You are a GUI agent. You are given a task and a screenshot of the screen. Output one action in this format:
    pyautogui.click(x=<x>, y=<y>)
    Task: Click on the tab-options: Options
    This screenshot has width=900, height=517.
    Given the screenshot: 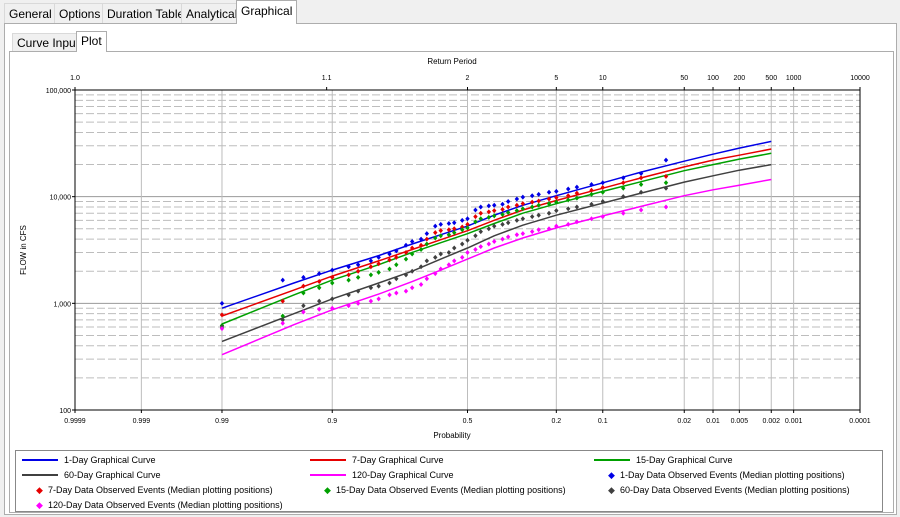 What is the action you would take?
    pyautogui.click(x=80, y=13)
    